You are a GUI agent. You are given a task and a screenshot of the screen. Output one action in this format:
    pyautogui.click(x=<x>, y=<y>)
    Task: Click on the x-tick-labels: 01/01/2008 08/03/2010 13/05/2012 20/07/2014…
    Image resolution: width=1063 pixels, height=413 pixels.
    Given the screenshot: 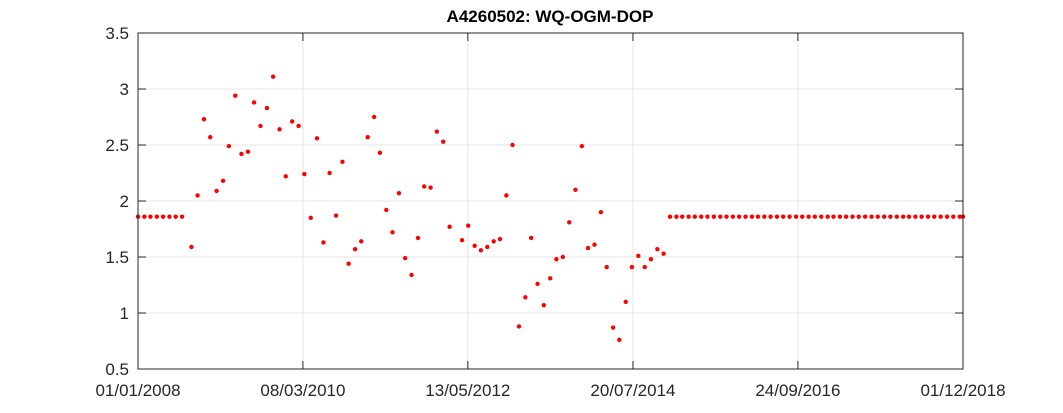 What is the action you would take?
    pyautogui.click(x=550, y=390)
    